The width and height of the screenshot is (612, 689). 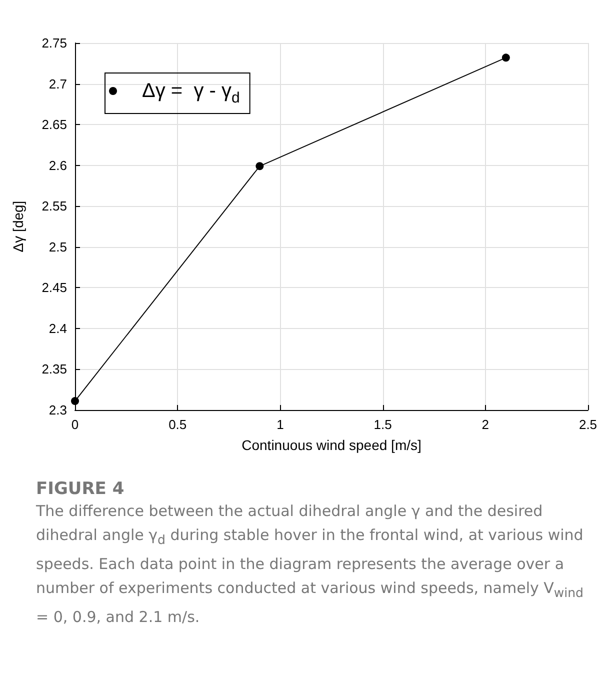 I want to click on y-tick-label: 2.6, so click(x=57, y=165).